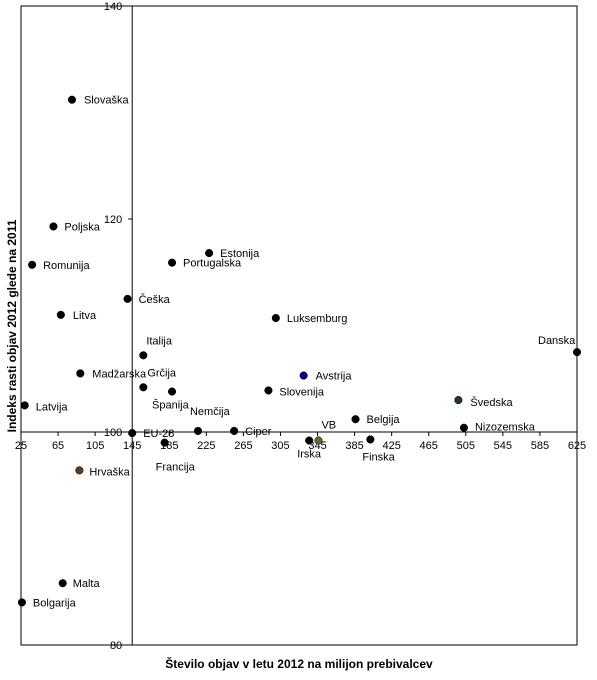 The image size is (597, 680). What do you see at coordinates (171, 405) in the screenshot?
I see `point-label: Španija` at bounding box center [171, 405].